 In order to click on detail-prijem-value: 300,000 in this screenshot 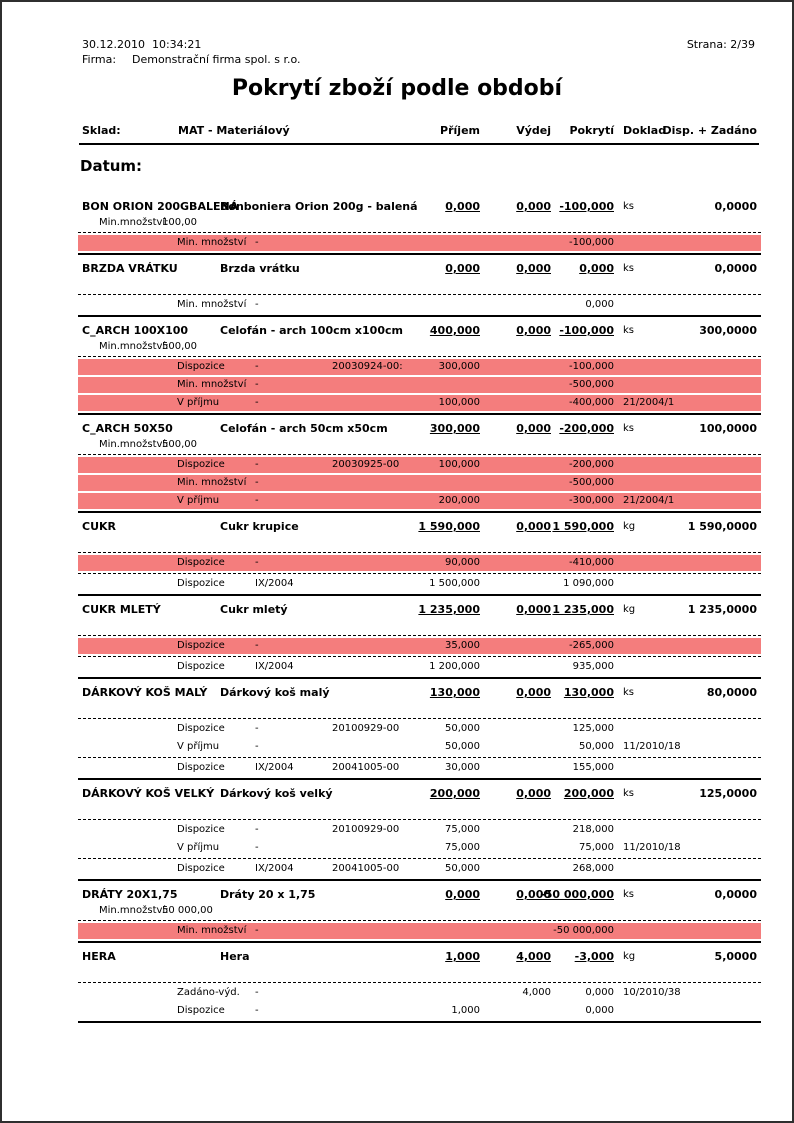, I will do `click(459, 366)`.